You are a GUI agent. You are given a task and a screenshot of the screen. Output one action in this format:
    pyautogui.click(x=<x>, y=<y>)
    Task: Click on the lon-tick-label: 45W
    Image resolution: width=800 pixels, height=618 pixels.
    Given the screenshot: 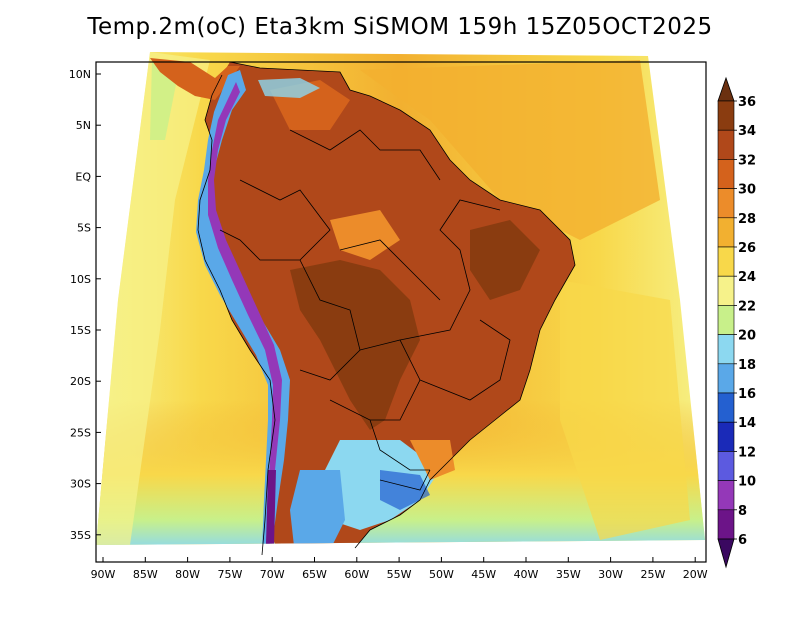 What is the action you would take?
    pyautogui.click(x=483, y=574)
    